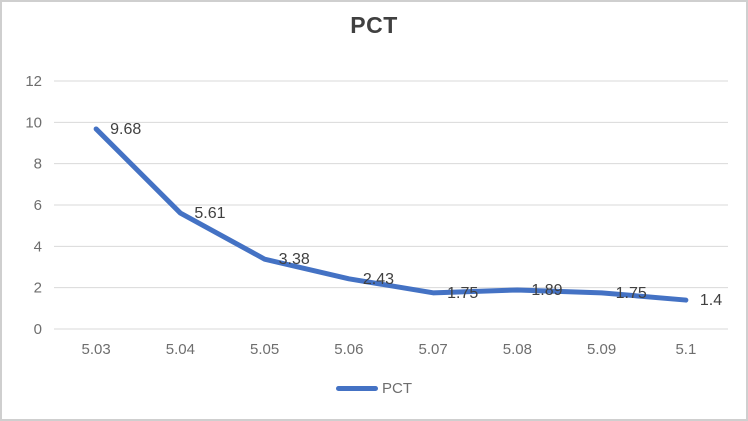 Image resolution: width=748 pixels, height=421 pixels. What do you see at coordinates (711, 300) in the screenshot?
I see `data-label: 1.4` at bounding box center [711, 300].